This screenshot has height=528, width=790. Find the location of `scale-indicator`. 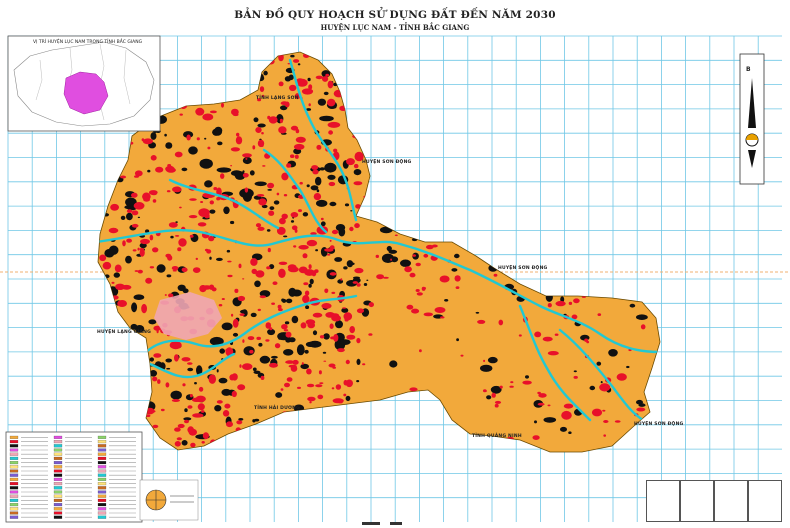

scale-indicator is located at coordinates (169, 500).